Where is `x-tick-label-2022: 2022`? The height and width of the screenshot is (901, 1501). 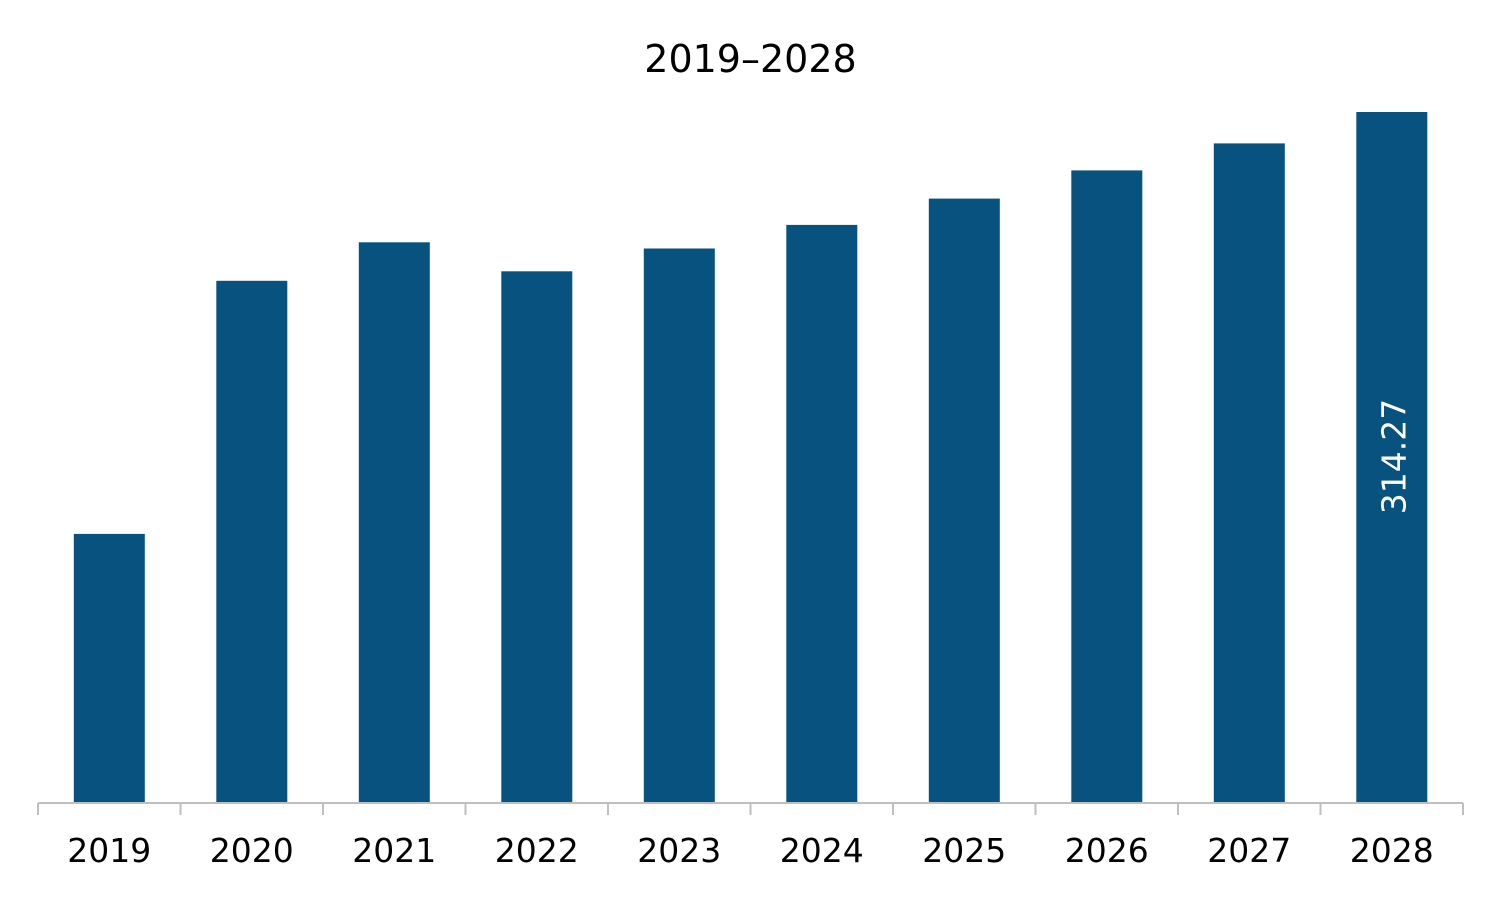 x-tick-label-2022: 2022 is located at coordinates (537, 850).